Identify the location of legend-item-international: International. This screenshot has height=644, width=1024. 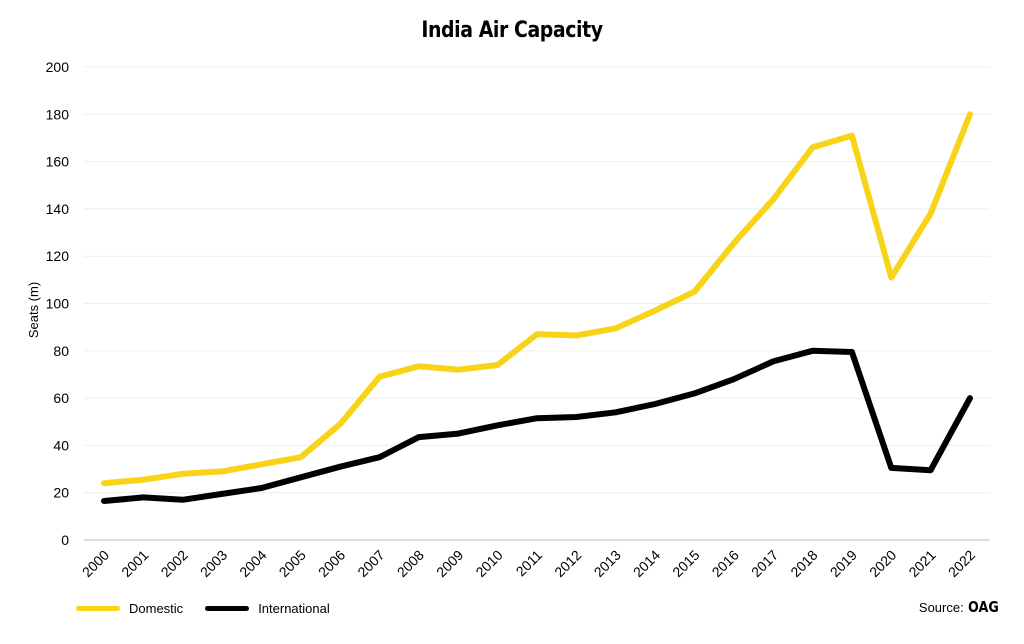
(267, 608).